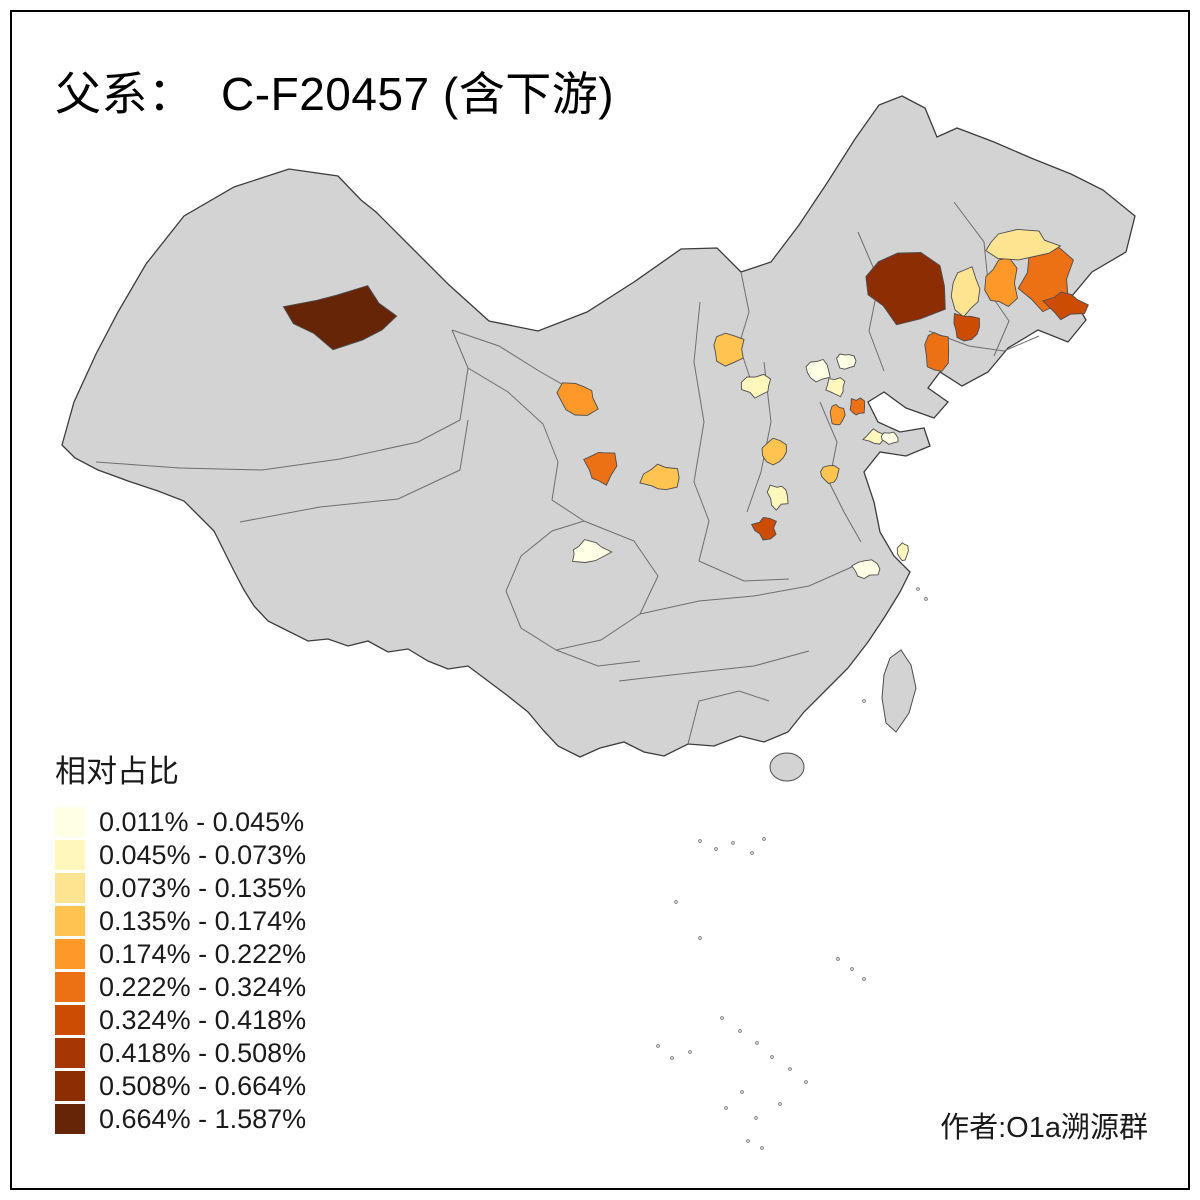  I want to click on legend-row: 0.045% - 0.073%, so click(180, 855).